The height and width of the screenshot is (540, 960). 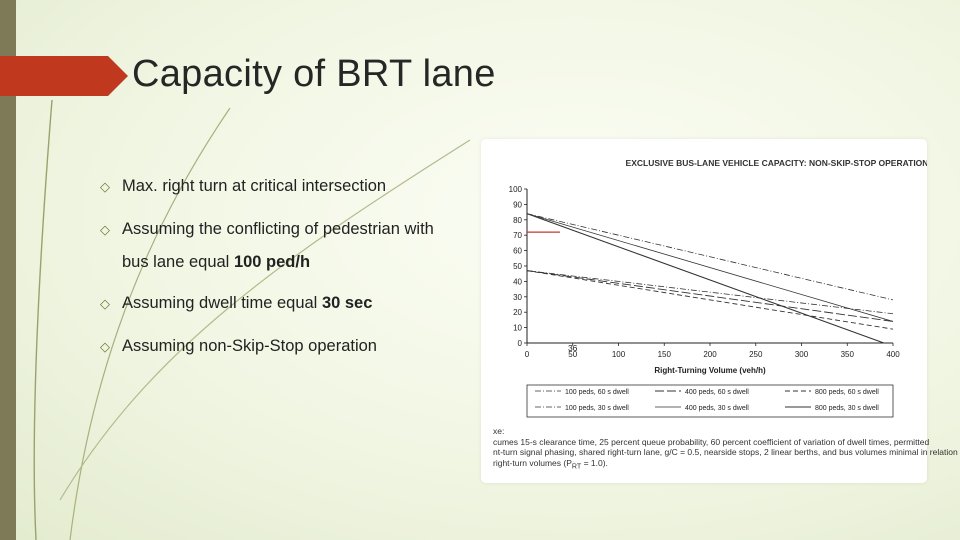 I want to click on x-tick-label: 300, so click(x=802, y=354).